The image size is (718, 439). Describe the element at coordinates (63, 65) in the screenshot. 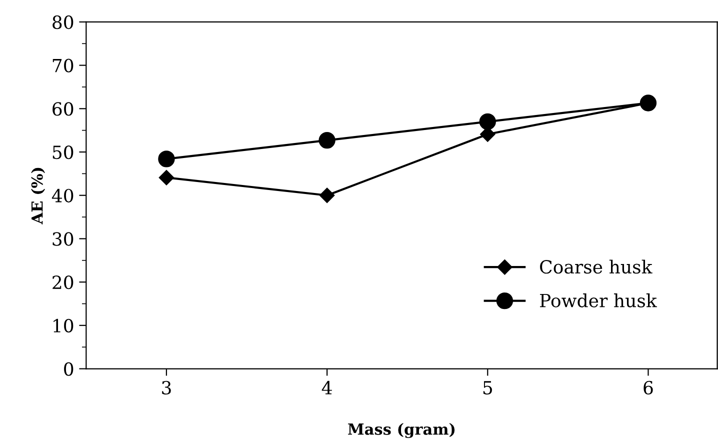

I see `y-tick-label: 70` at that location.